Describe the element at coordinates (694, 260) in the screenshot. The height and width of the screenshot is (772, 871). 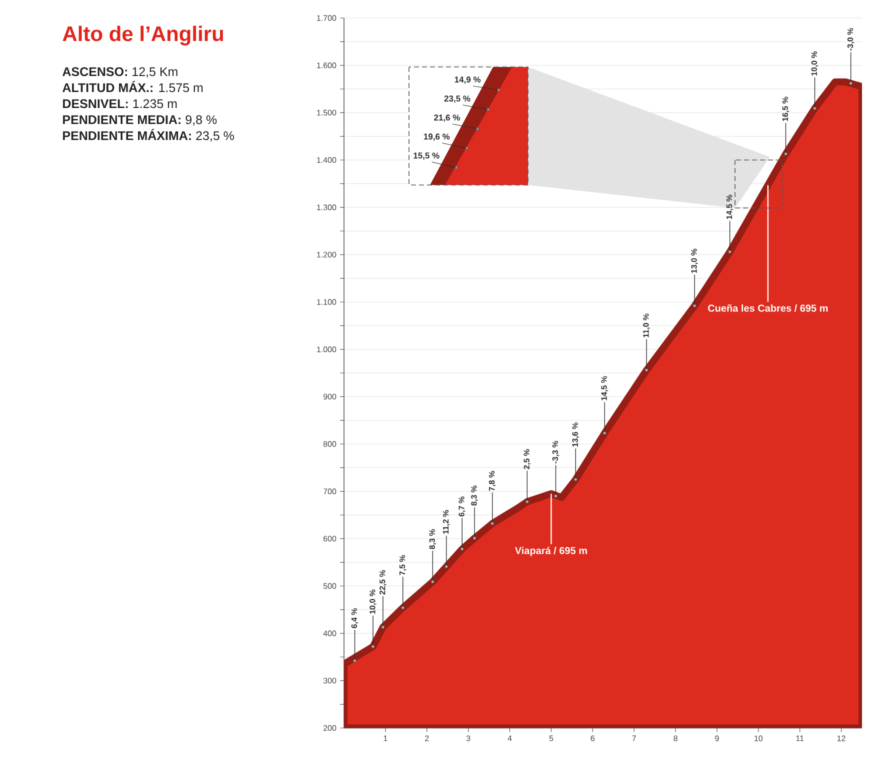
I see `annotation: 13,0 %` at that location.